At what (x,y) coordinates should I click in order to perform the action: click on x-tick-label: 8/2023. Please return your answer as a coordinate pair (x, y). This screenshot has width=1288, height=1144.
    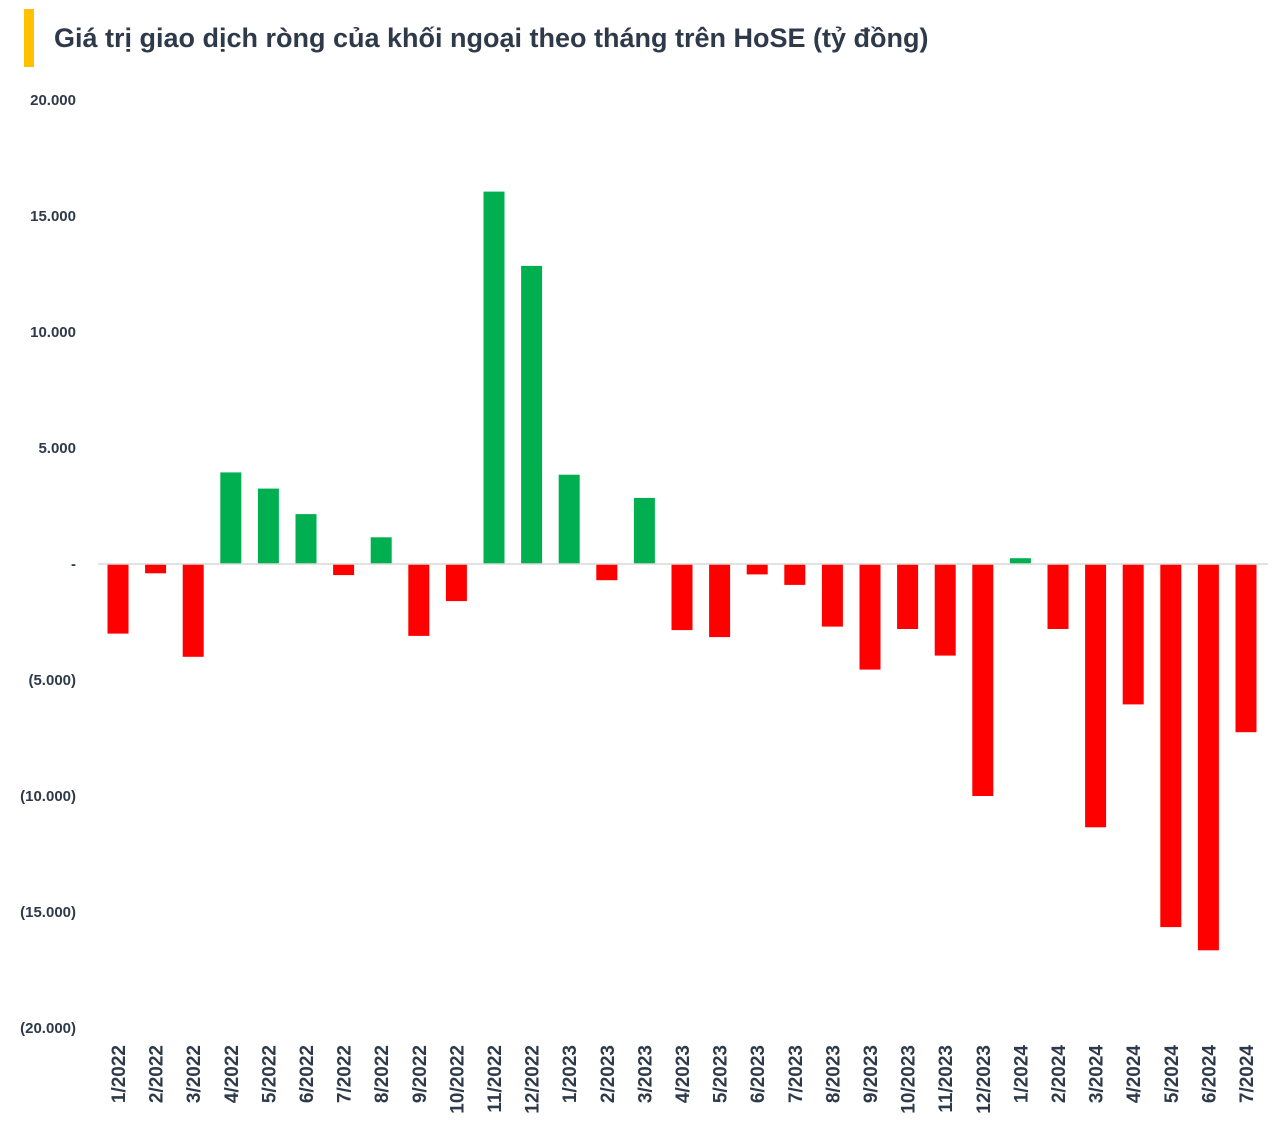
    Looking at the image, I should click on (833, 1074).